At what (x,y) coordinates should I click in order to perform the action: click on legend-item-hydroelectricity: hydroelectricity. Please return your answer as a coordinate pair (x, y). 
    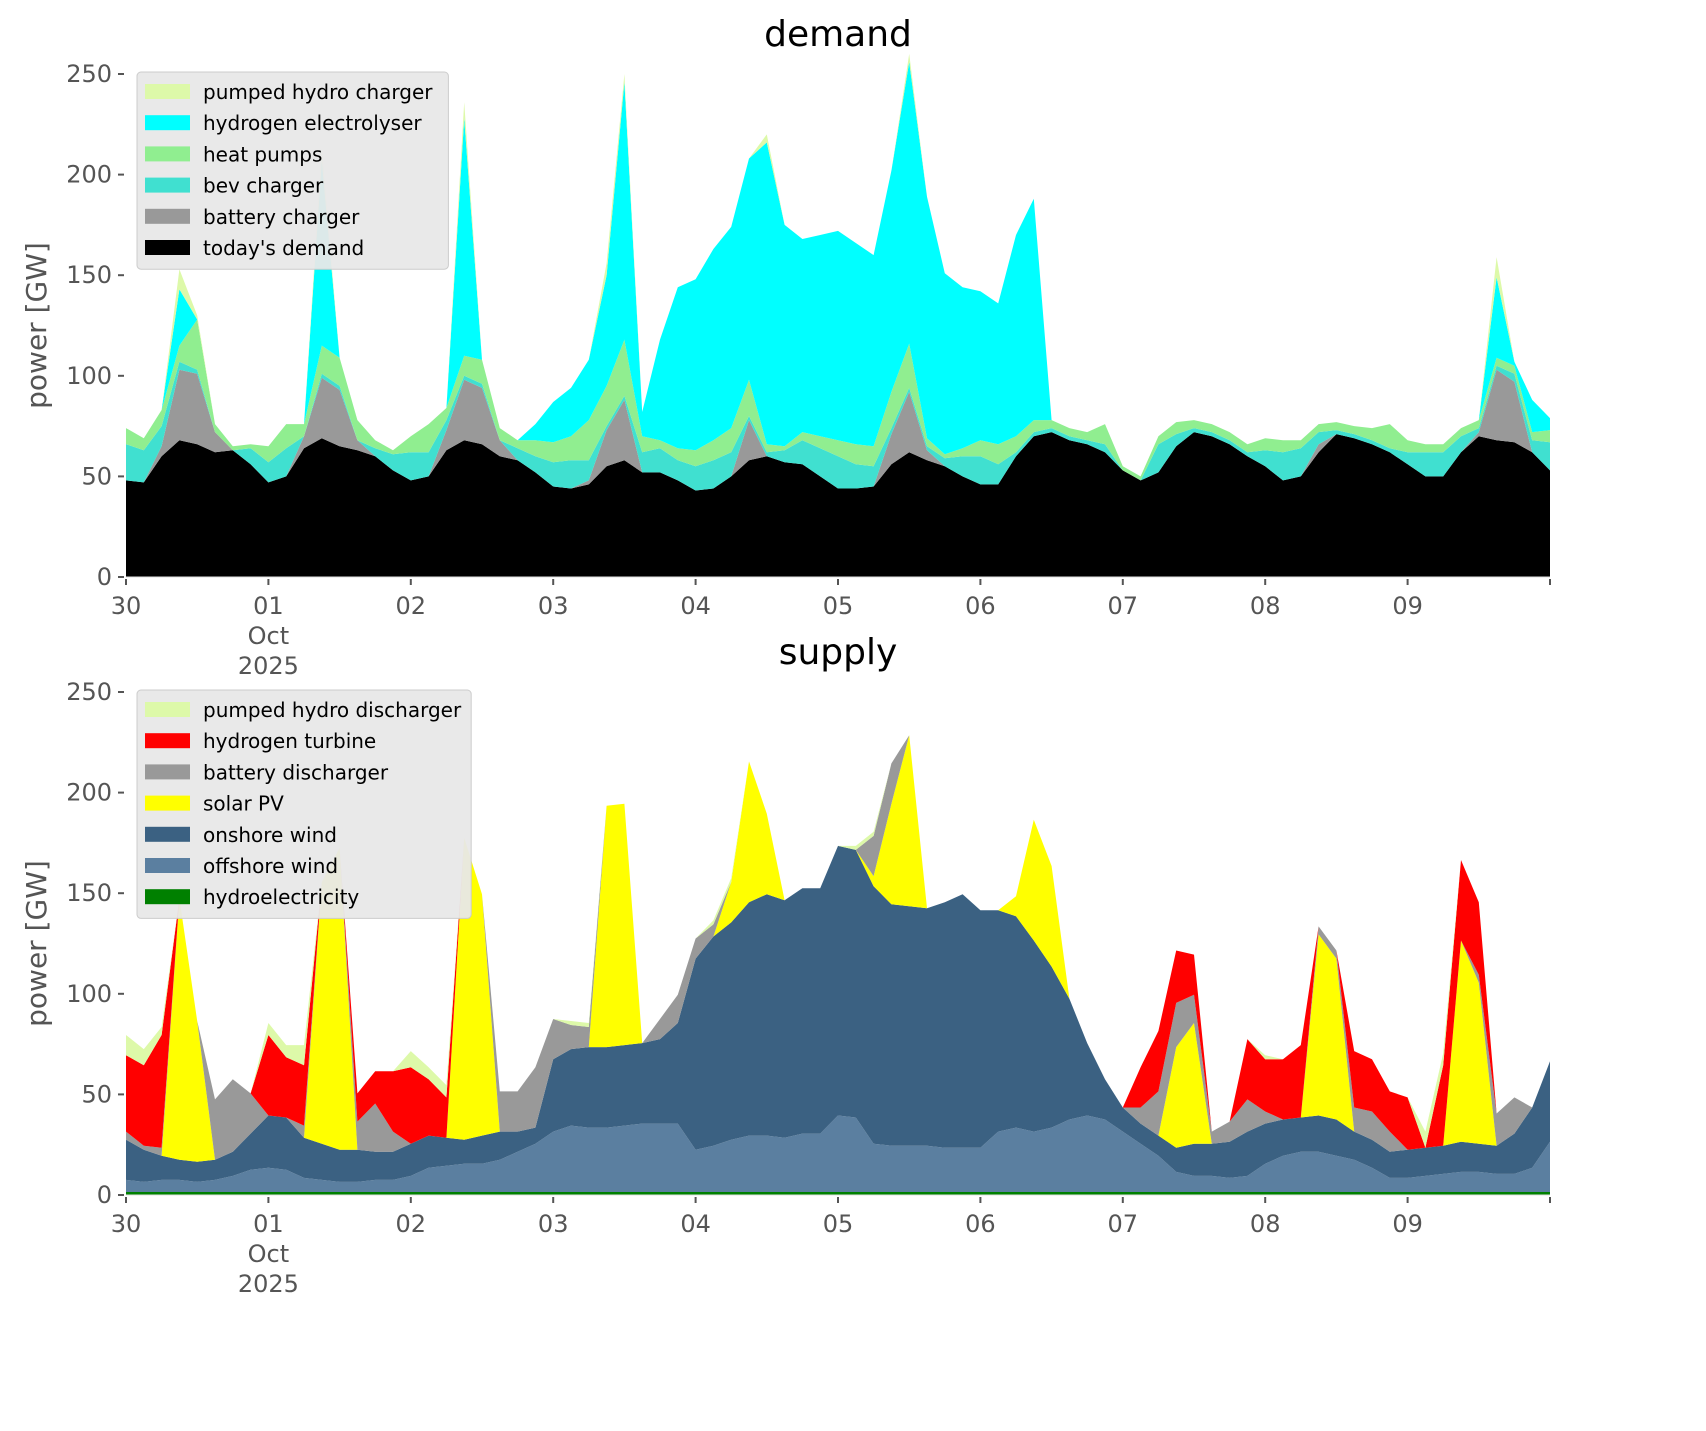
    Looking at the image, I should click on (252, 897).